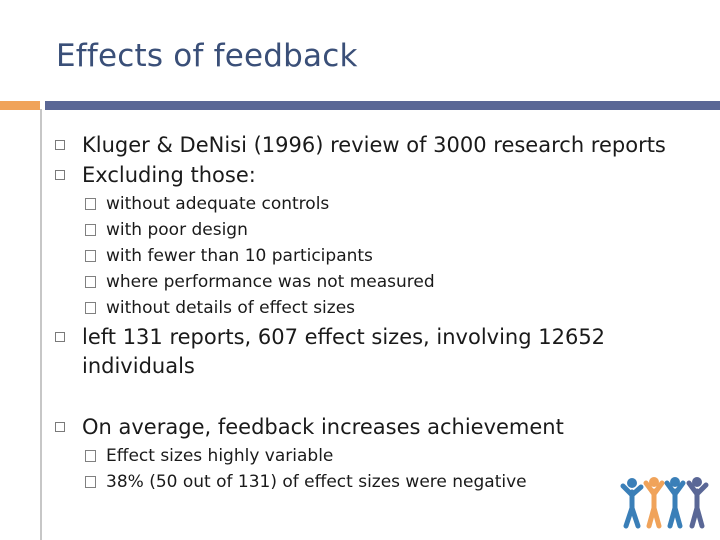 The height and width of the screenshot is (540, 720). What do you see at coordinates (382, 105) in the screenshot?
I see `title-rule` at bounding box center [382, 105].